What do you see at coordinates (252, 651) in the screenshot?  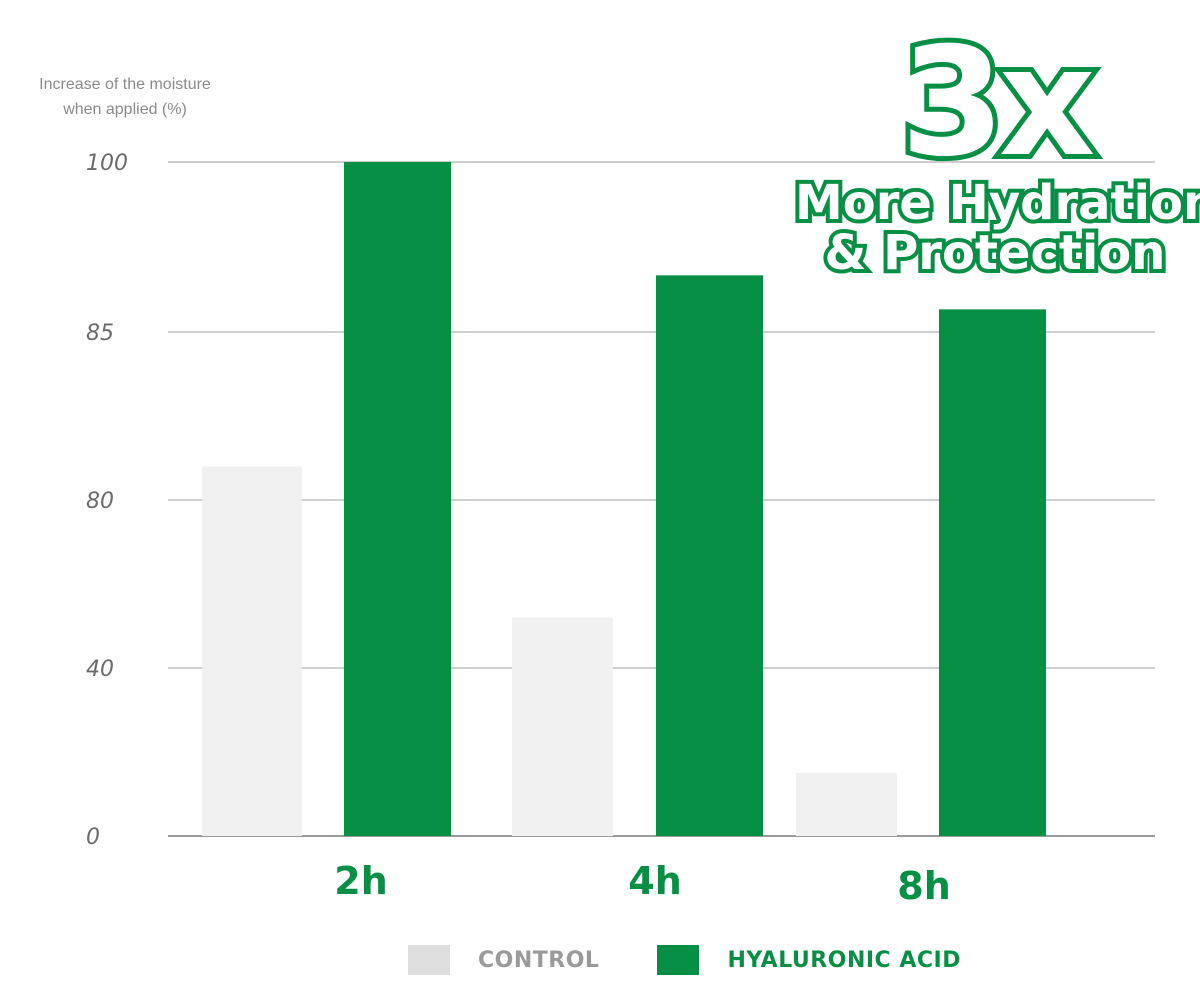 I see `bar-control-2h` at bounding box center [252, 651].